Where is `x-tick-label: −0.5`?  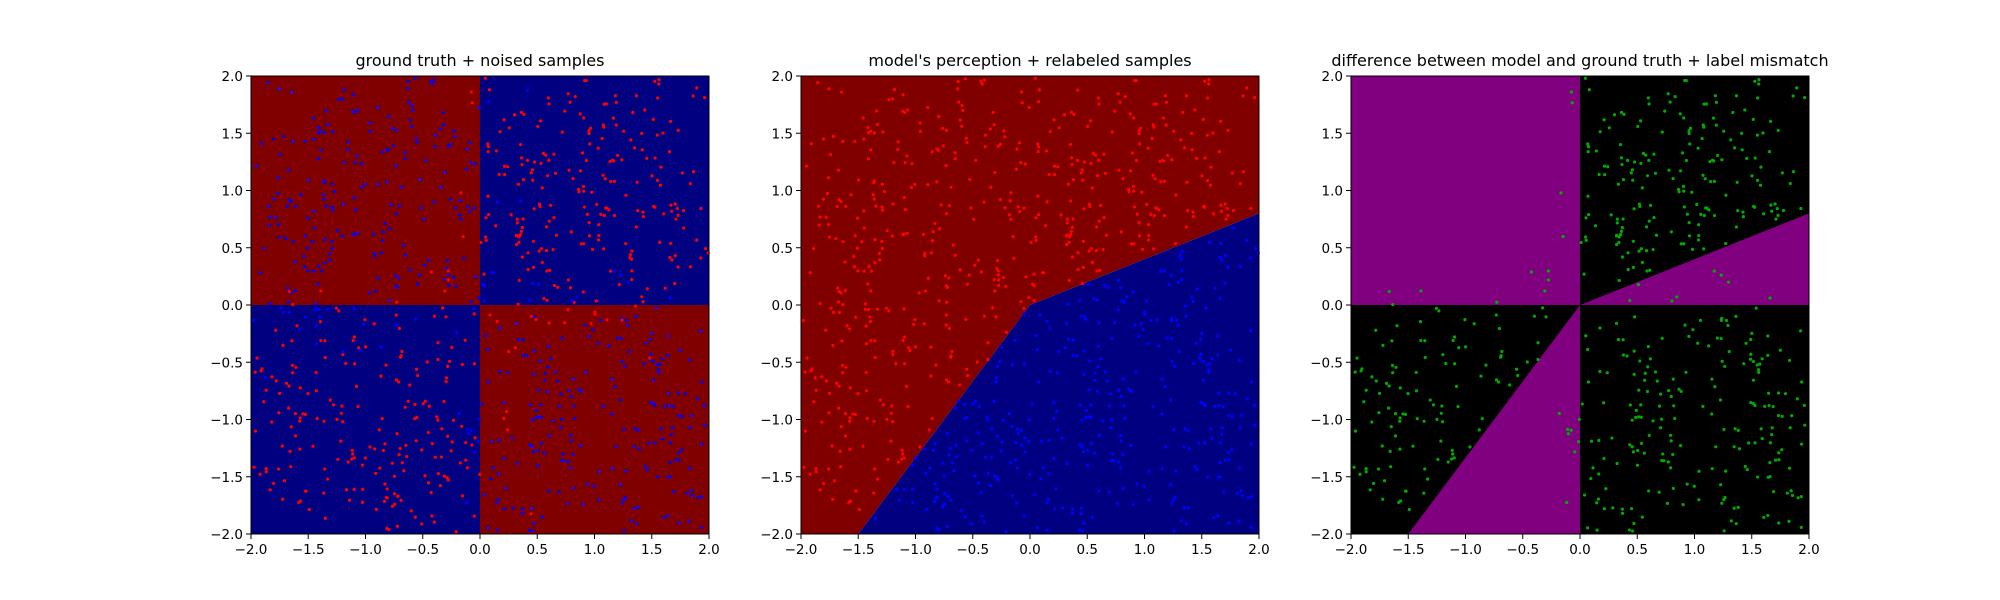
x-tick-label: −0.5 is located at coordinates (422, 550).